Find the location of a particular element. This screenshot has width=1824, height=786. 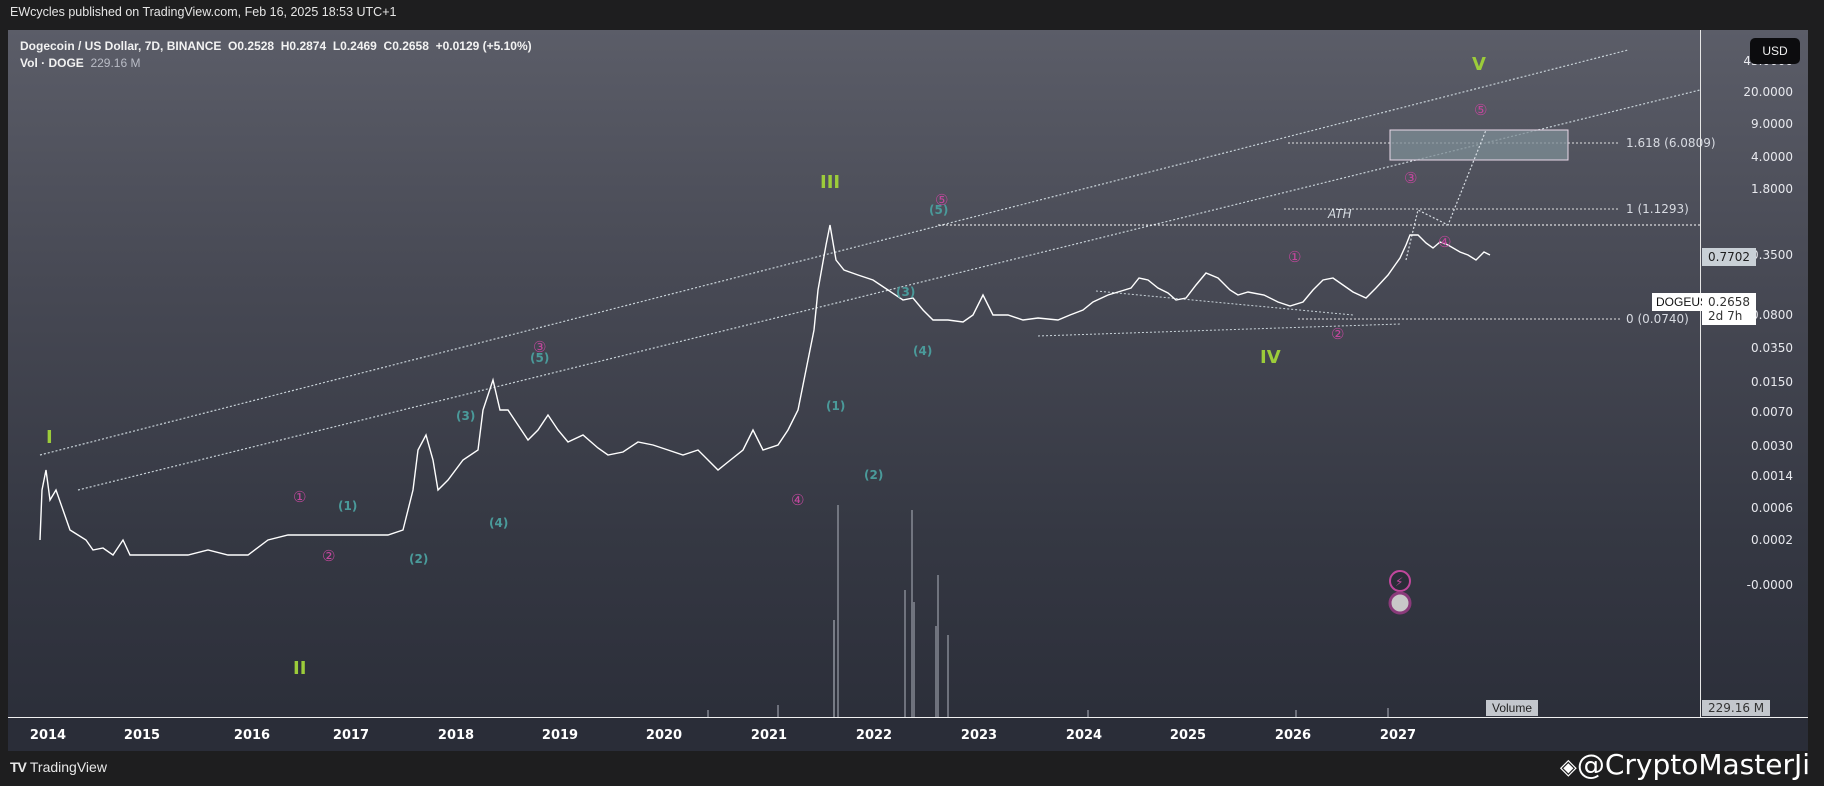

symbol-info: Dogecoin / US Dollar, 7D, BINANCE is located at coordinates (121, 46).